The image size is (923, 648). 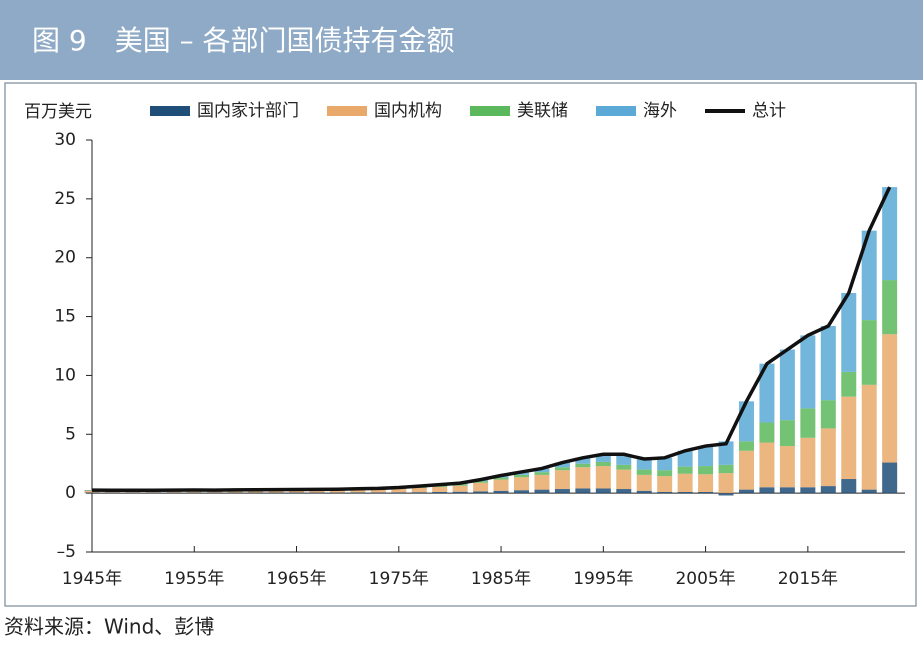 I want to click on x-tick-label: 1965年, so click(x=296, y=579).